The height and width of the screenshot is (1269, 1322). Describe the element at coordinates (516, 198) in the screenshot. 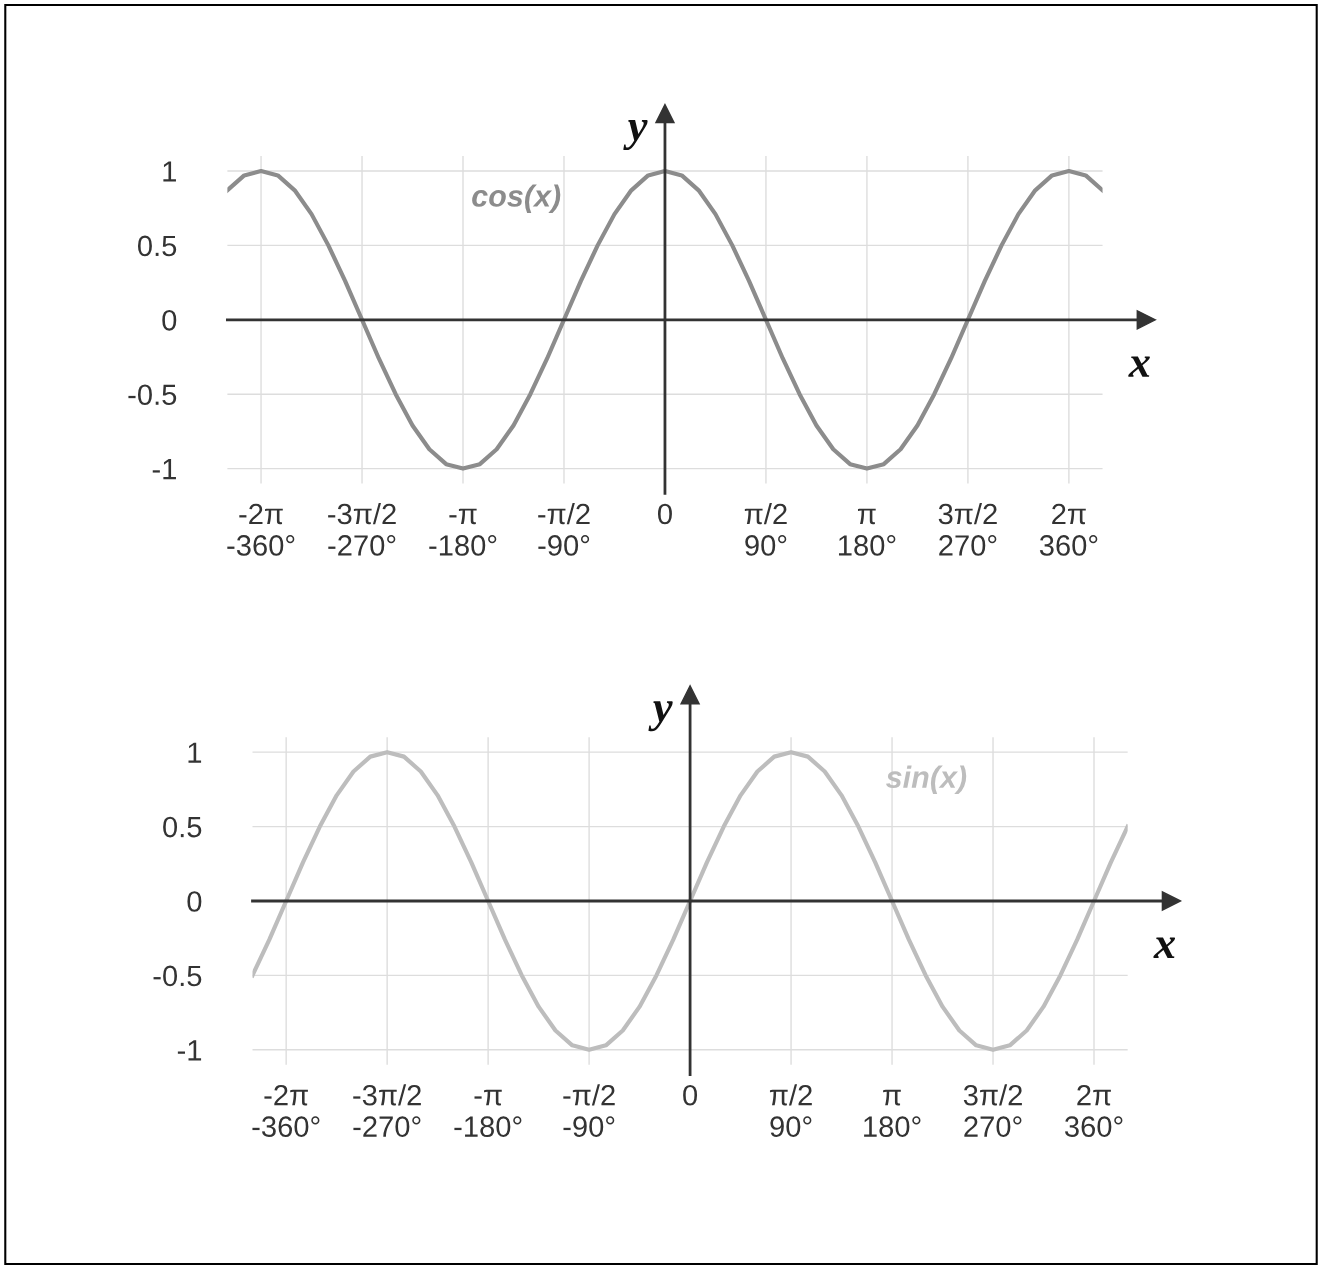

I see `series-label: cos(x)` at that location.